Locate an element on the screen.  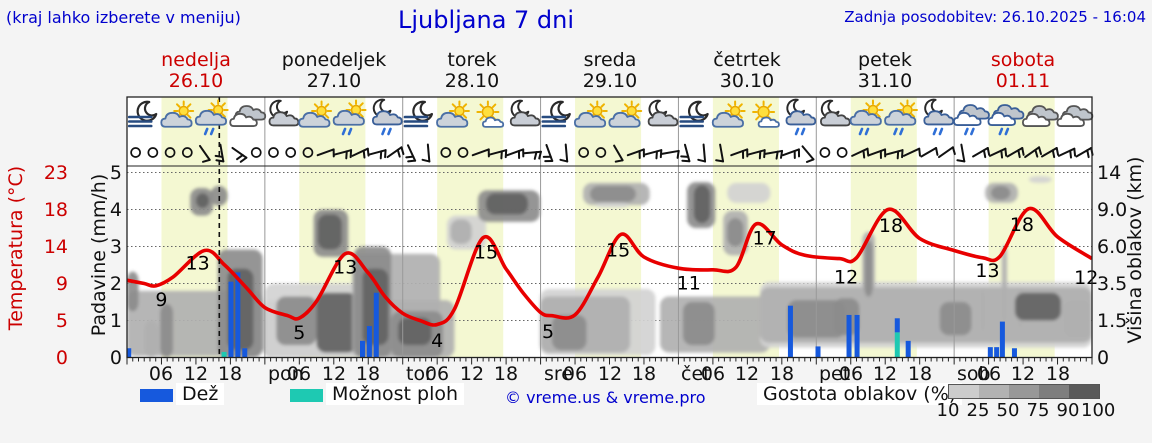
density-tick-label: 25 is located at coordinates (978, 410).